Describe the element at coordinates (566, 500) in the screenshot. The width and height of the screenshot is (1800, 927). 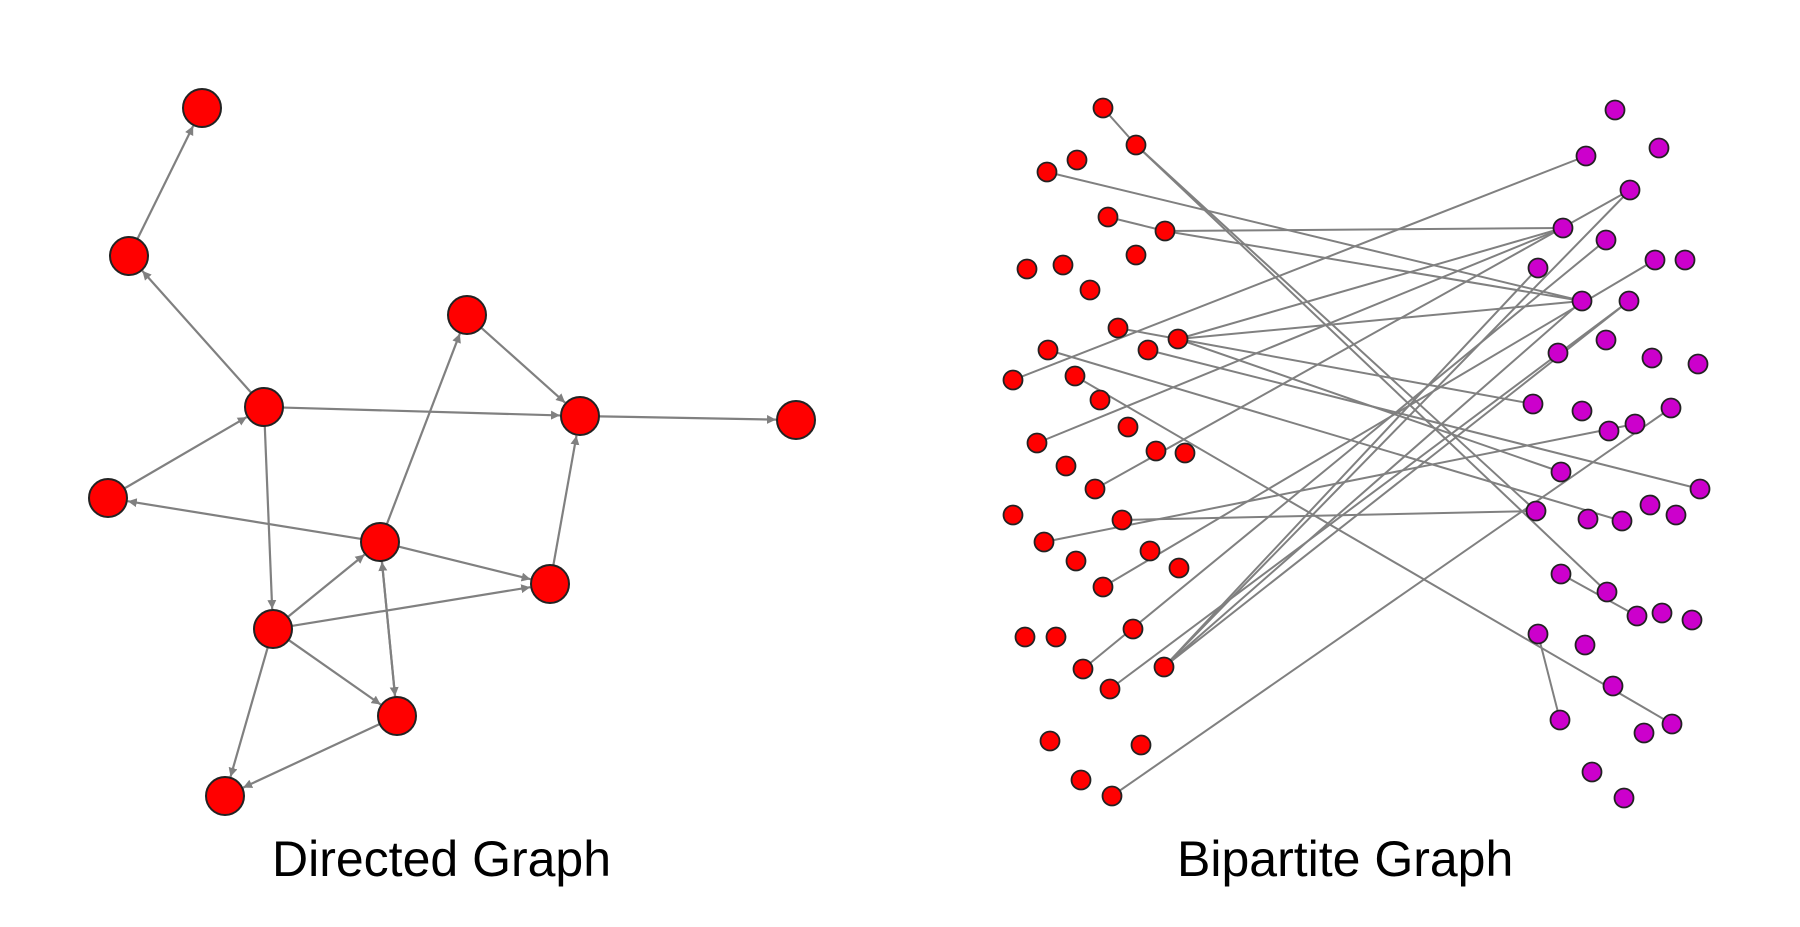
I see `directed-edge-n8-n4` at that location.